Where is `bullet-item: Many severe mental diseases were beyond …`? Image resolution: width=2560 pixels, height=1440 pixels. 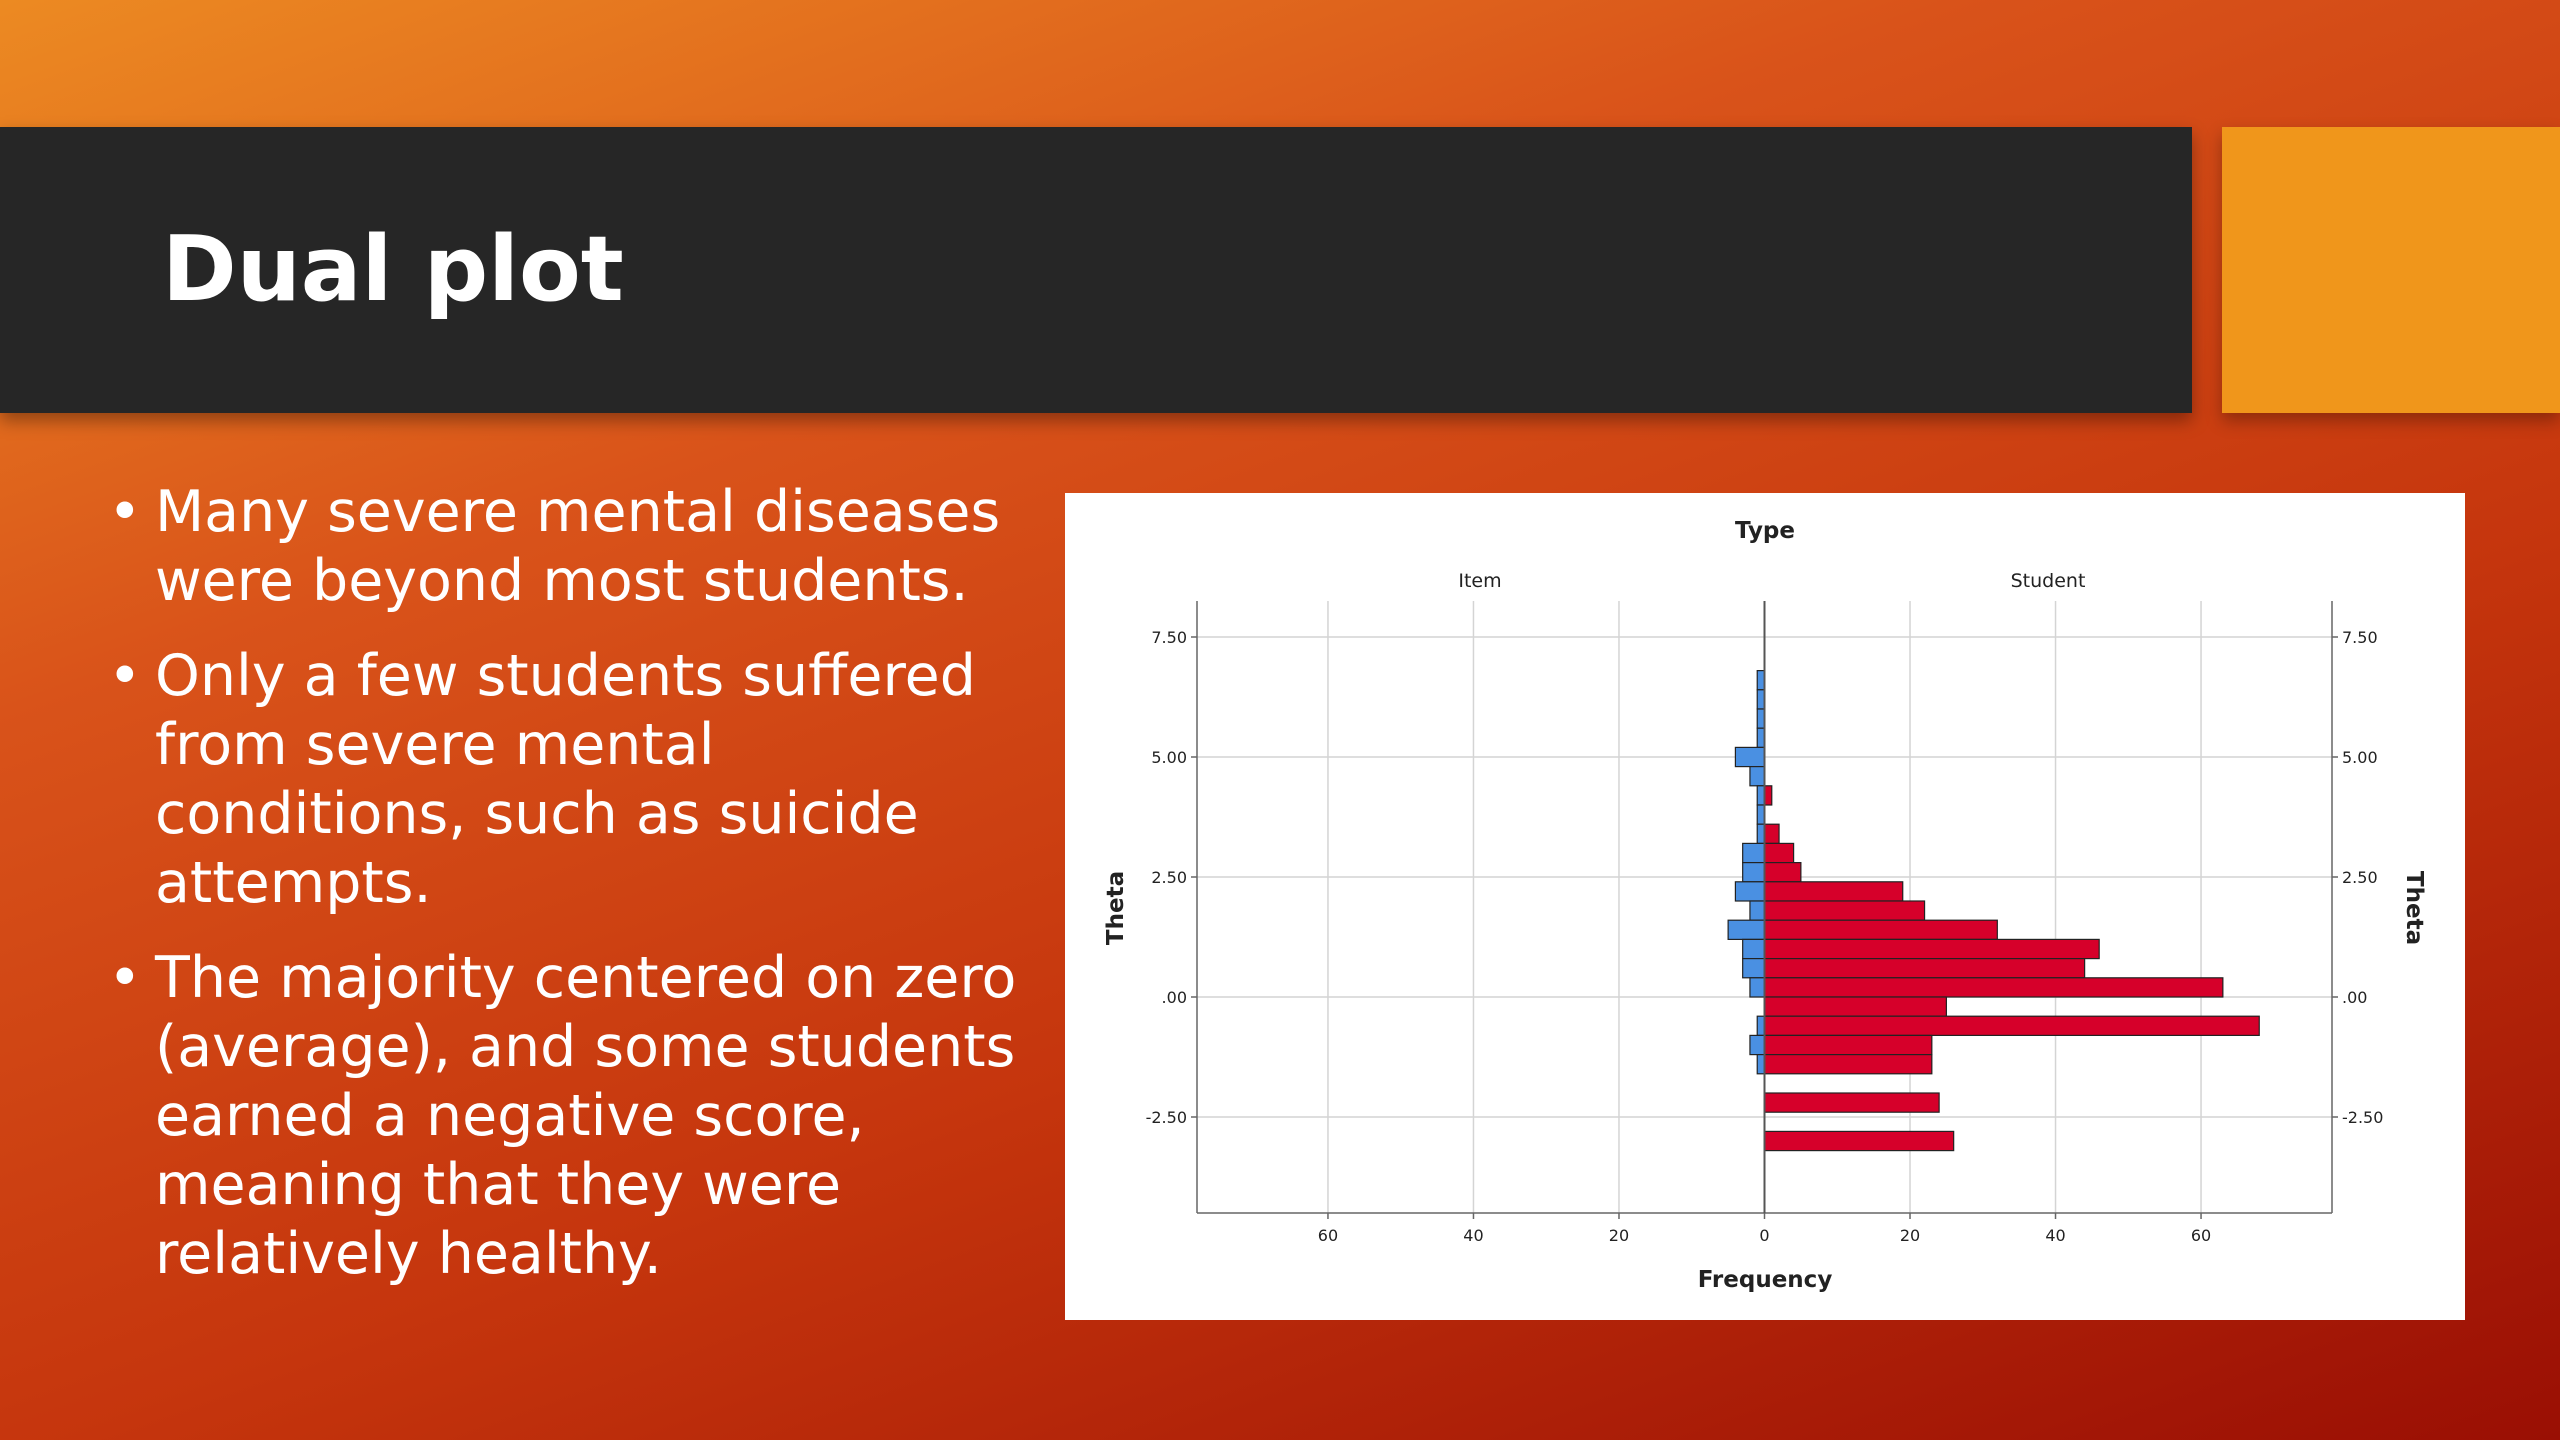 bullet-item: Many severe mental diseases were beyond … is located at coordinates (570, 547).